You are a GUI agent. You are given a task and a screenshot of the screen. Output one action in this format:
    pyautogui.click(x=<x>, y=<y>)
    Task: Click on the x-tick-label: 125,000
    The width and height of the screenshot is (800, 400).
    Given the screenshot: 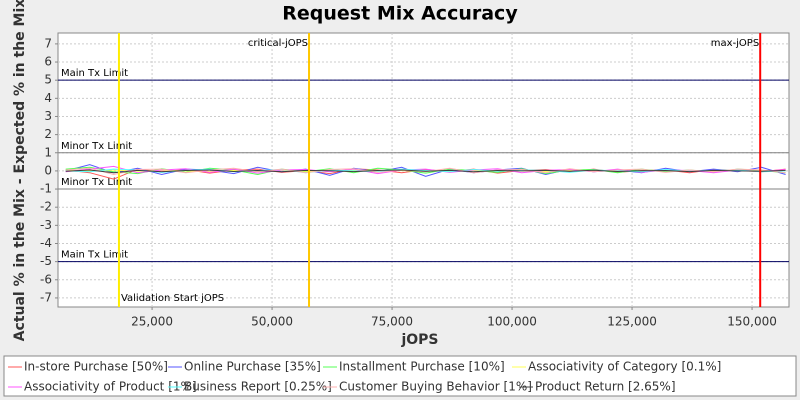 What is the action you would take?
    pyautogui.click(x=632, y=322)
    